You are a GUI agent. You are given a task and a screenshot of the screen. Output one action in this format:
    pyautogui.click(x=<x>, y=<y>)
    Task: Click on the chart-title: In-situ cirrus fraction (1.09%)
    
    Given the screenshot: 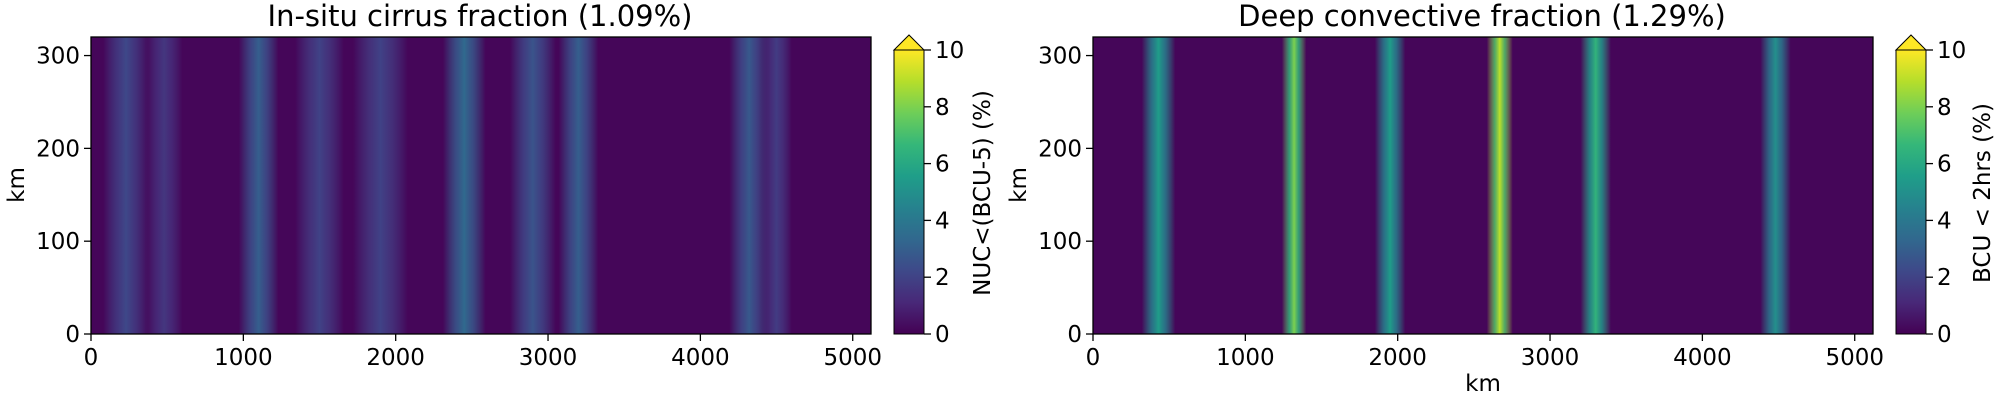 What is the action you would take?
    pyautogui.click(x=480, y=16)
    